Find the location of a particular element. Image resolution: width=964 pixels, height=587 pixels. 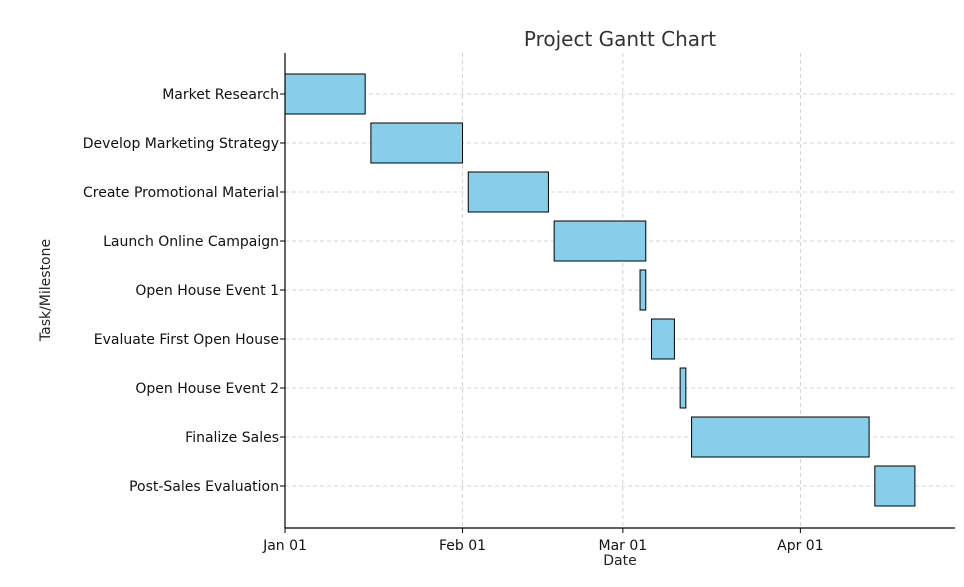

y-tick-label: Open House Event 1 is located at coordinates (207, 291).